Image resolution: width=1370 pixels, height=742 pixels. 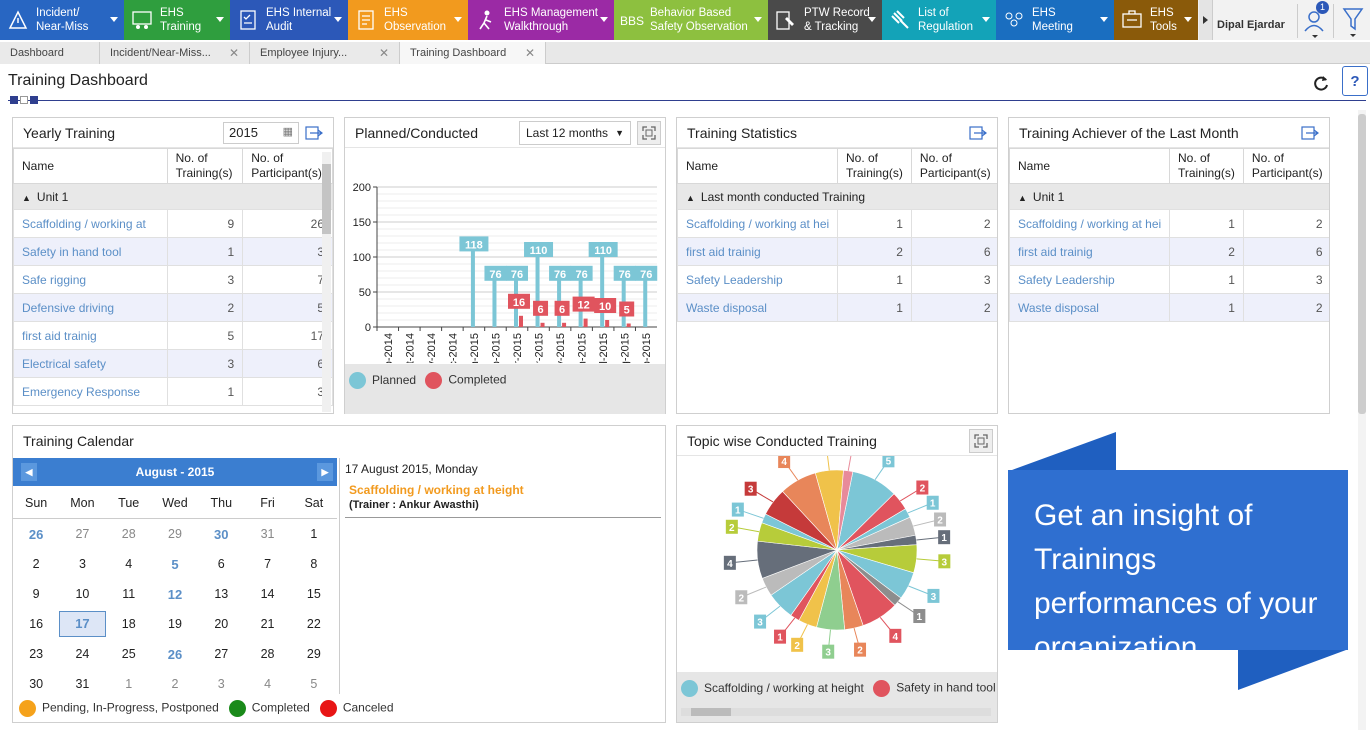 What do you see at coordinates (1322, 7) in the screenshot?
I see `notification-badge: 1` at bounding box center [1322, 7].